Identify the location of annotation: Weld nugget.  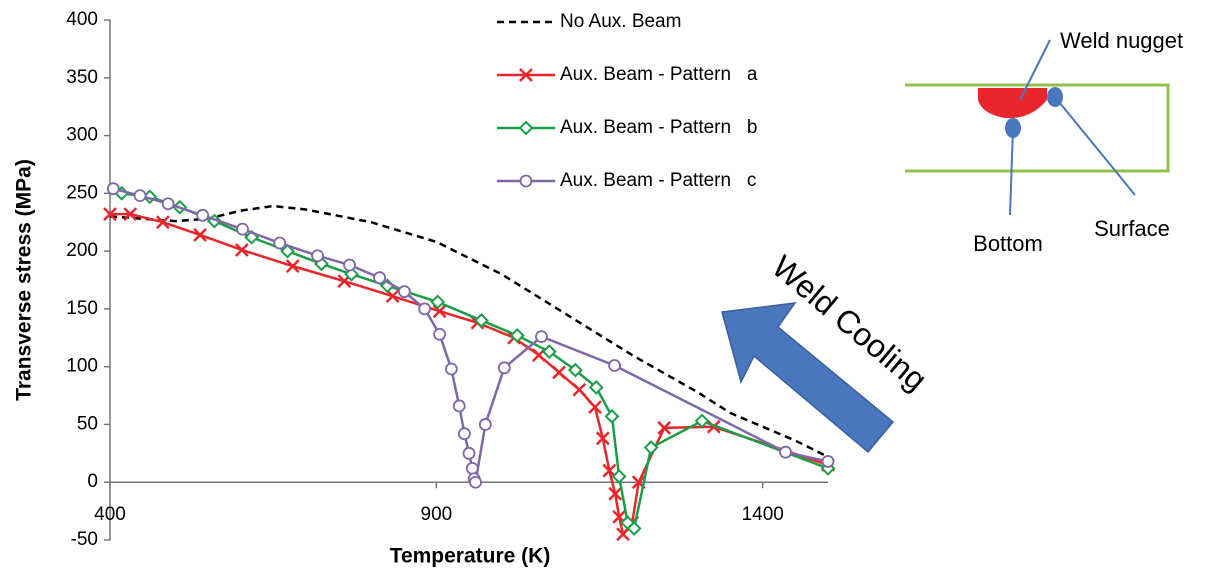
(1121, 40).